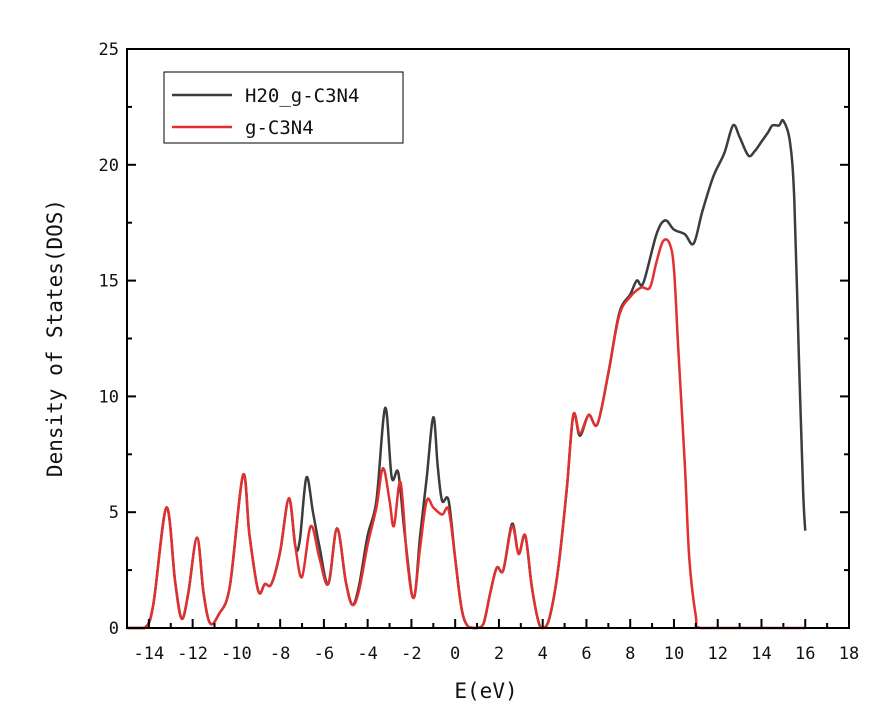 The width and height of the screenshot is (886, 727). Describe the element at coordinates (236, 654) in the screenshot. I see `x-tick-label: -10` at that location.